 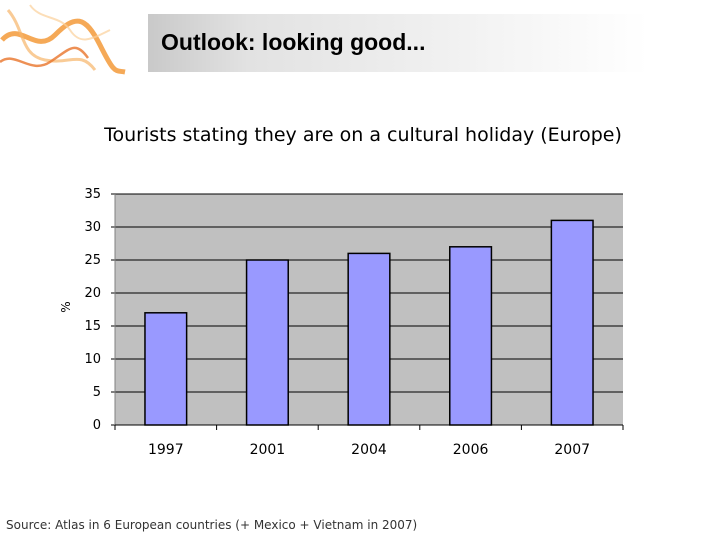 I want to click on y-tick-label: 10, so click(x=92, y=359).